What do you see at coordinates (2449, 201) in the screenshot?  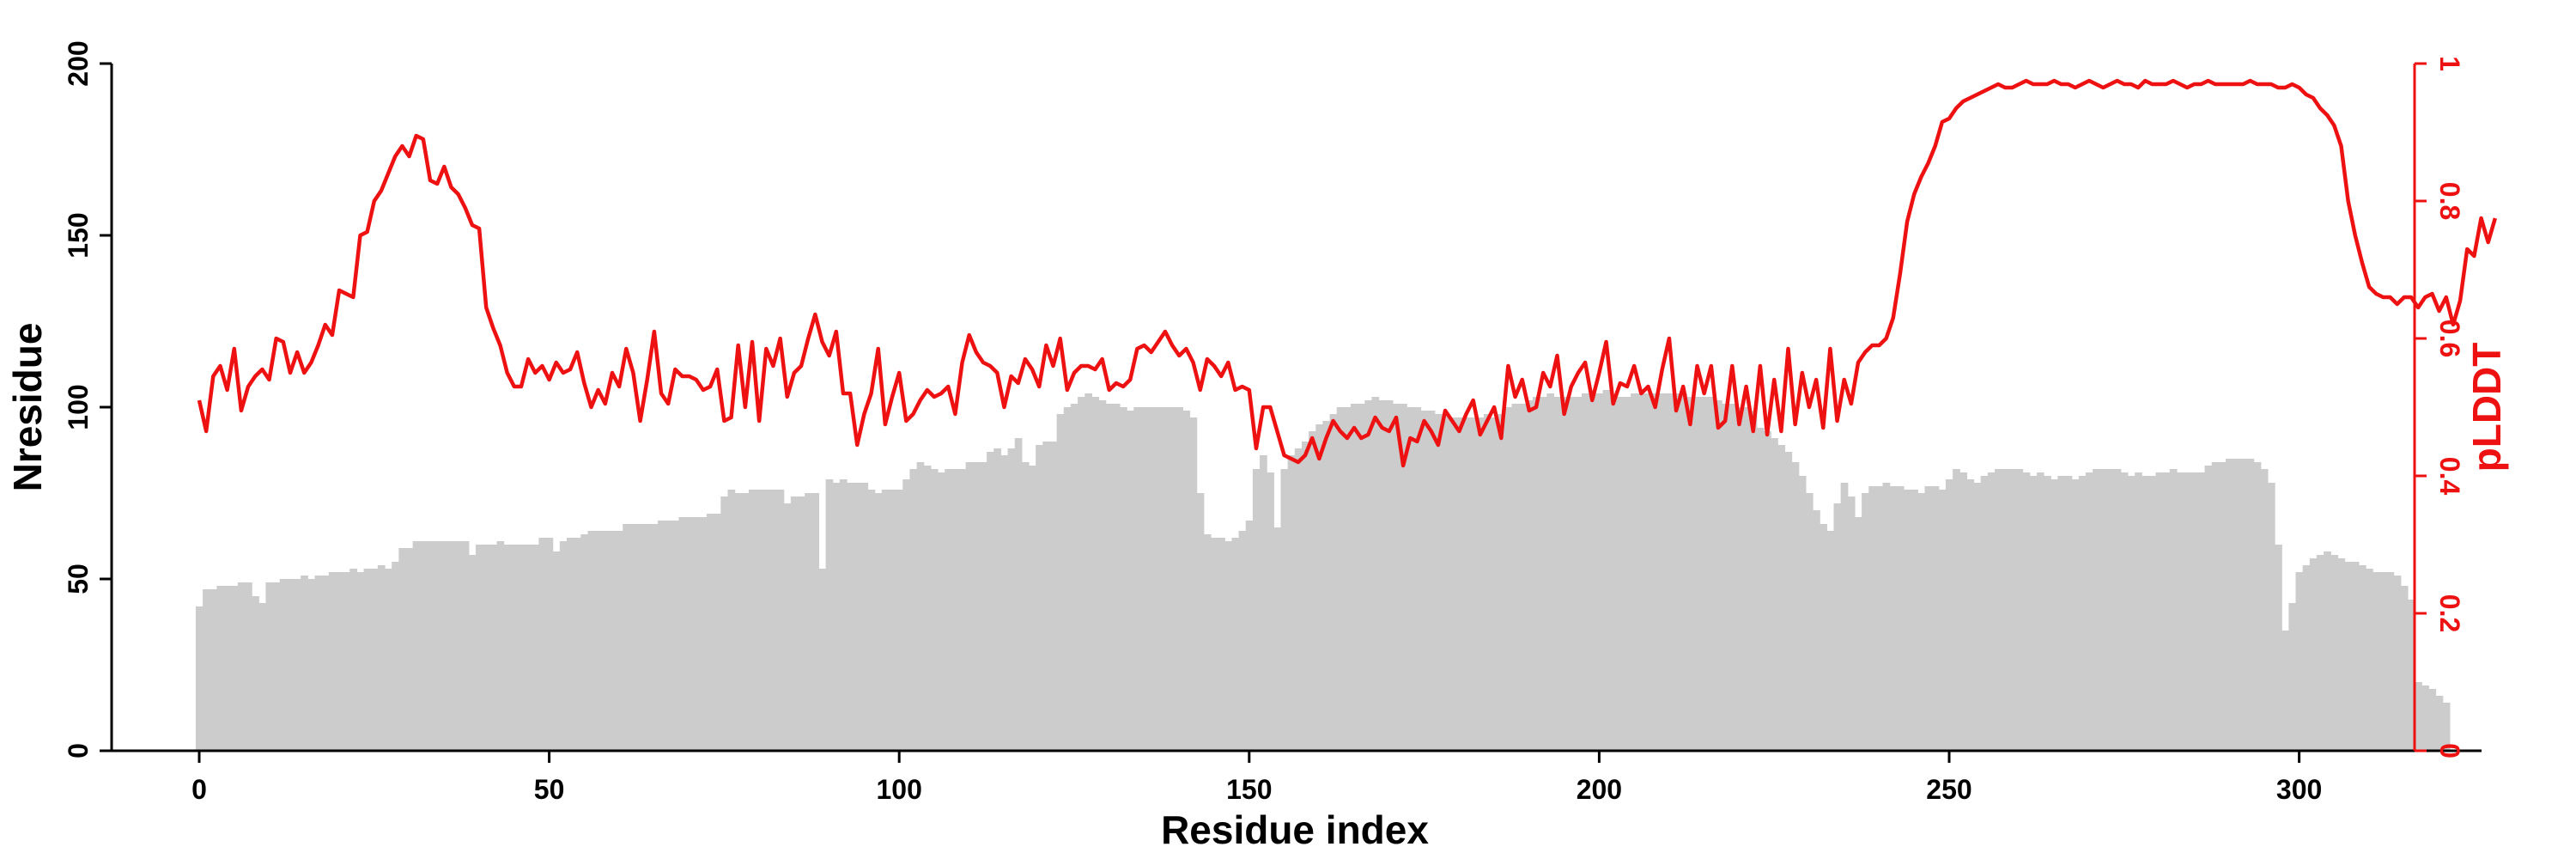 I see `y2-tick-label: 0.8` at bounding box center [2449, 201].